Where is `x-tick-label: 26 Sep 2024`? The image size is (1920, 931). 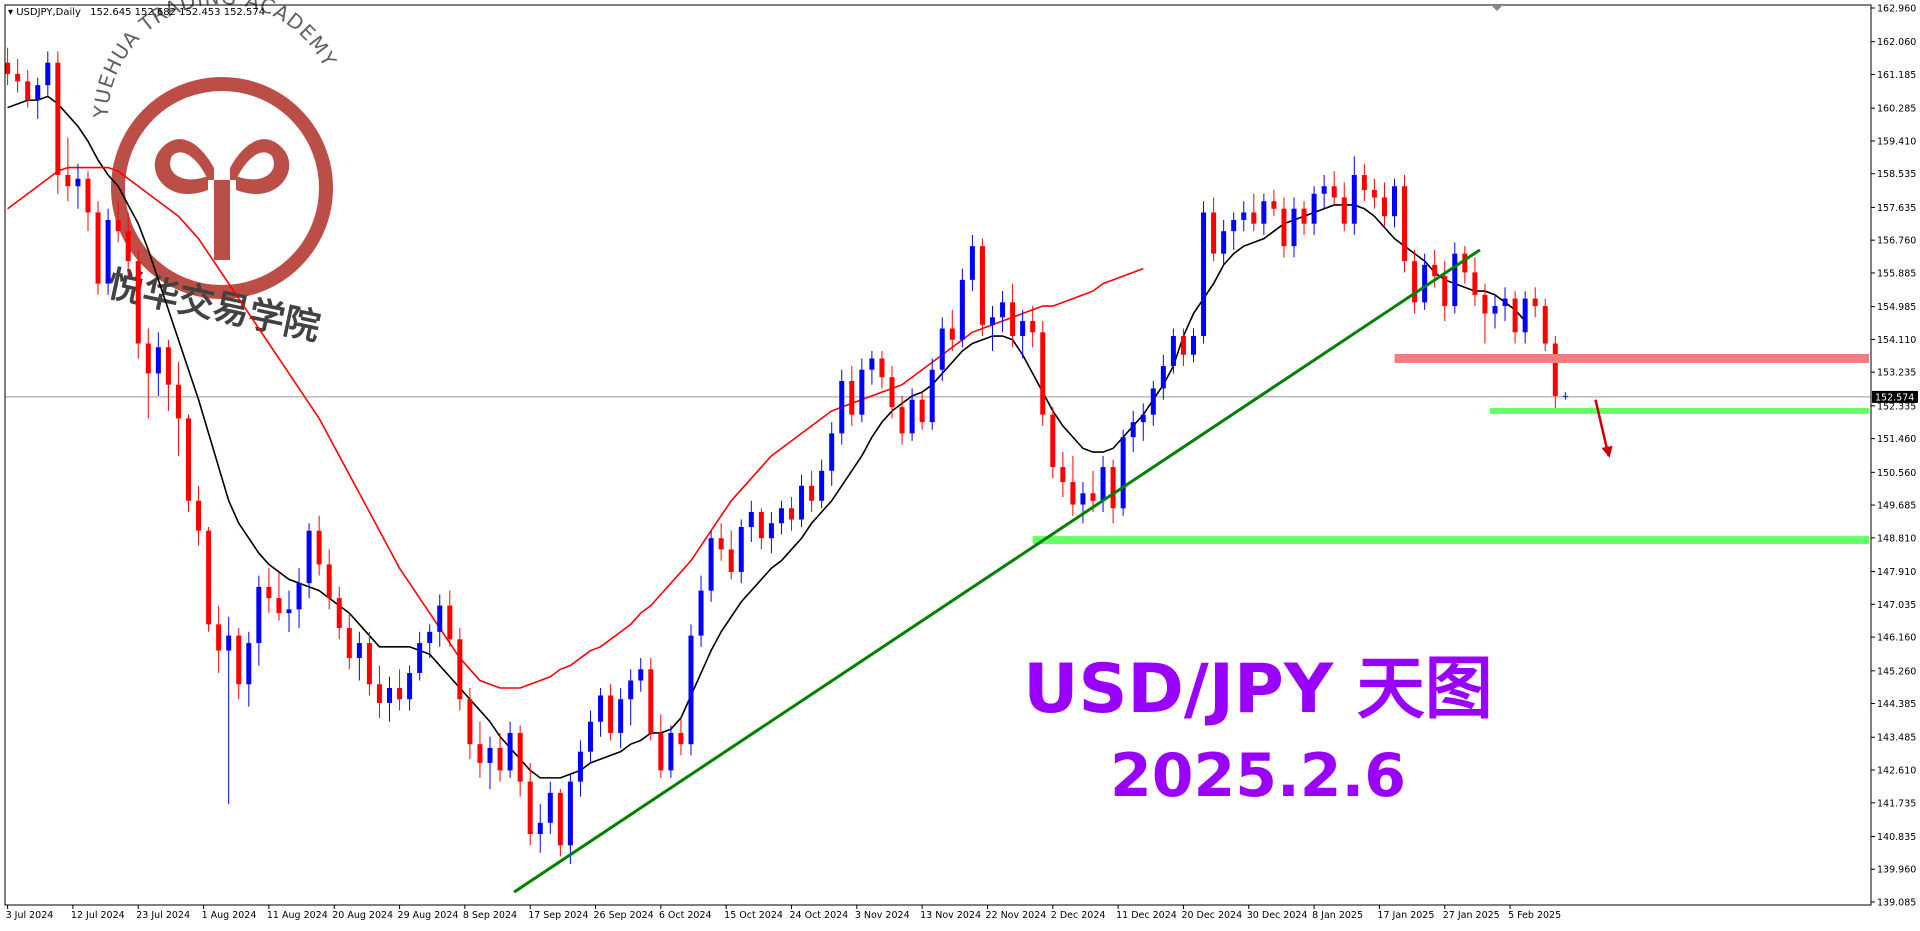
x-tick-label: 26 Sep 2024 is located at coordinates (624, 915).